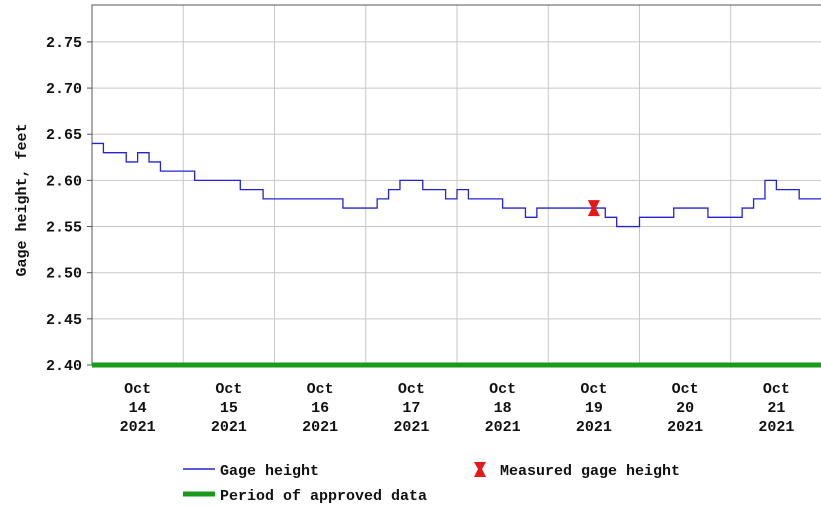 The image size is (821, 508). What do you see at coordinates (411, 408) in the screenshot?
I see `x-tick-label: 17` at bounding box center [411, 408].